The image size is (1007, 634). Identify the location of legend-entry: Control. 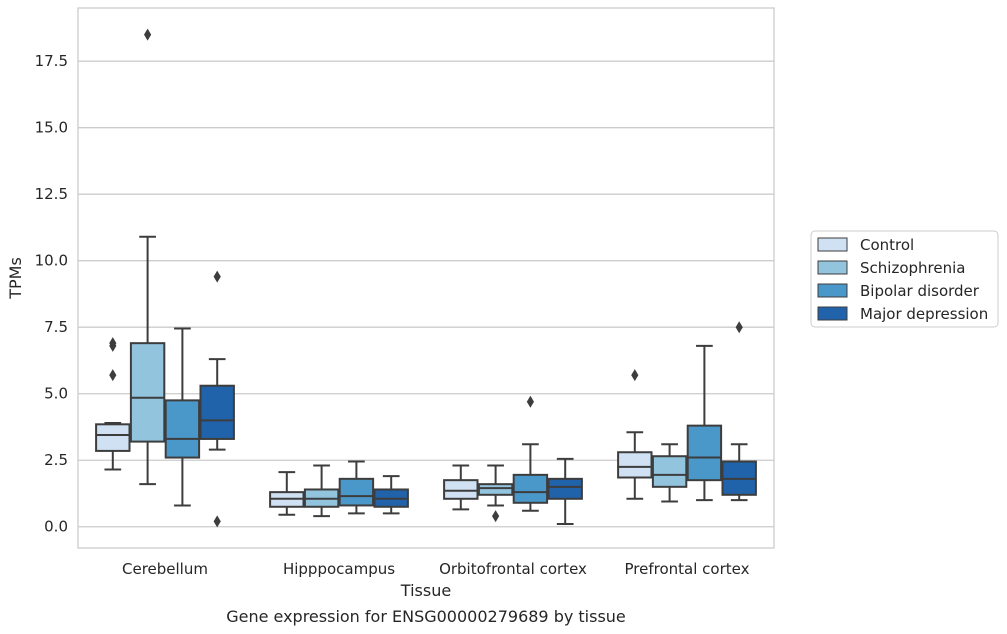
(887, 245).